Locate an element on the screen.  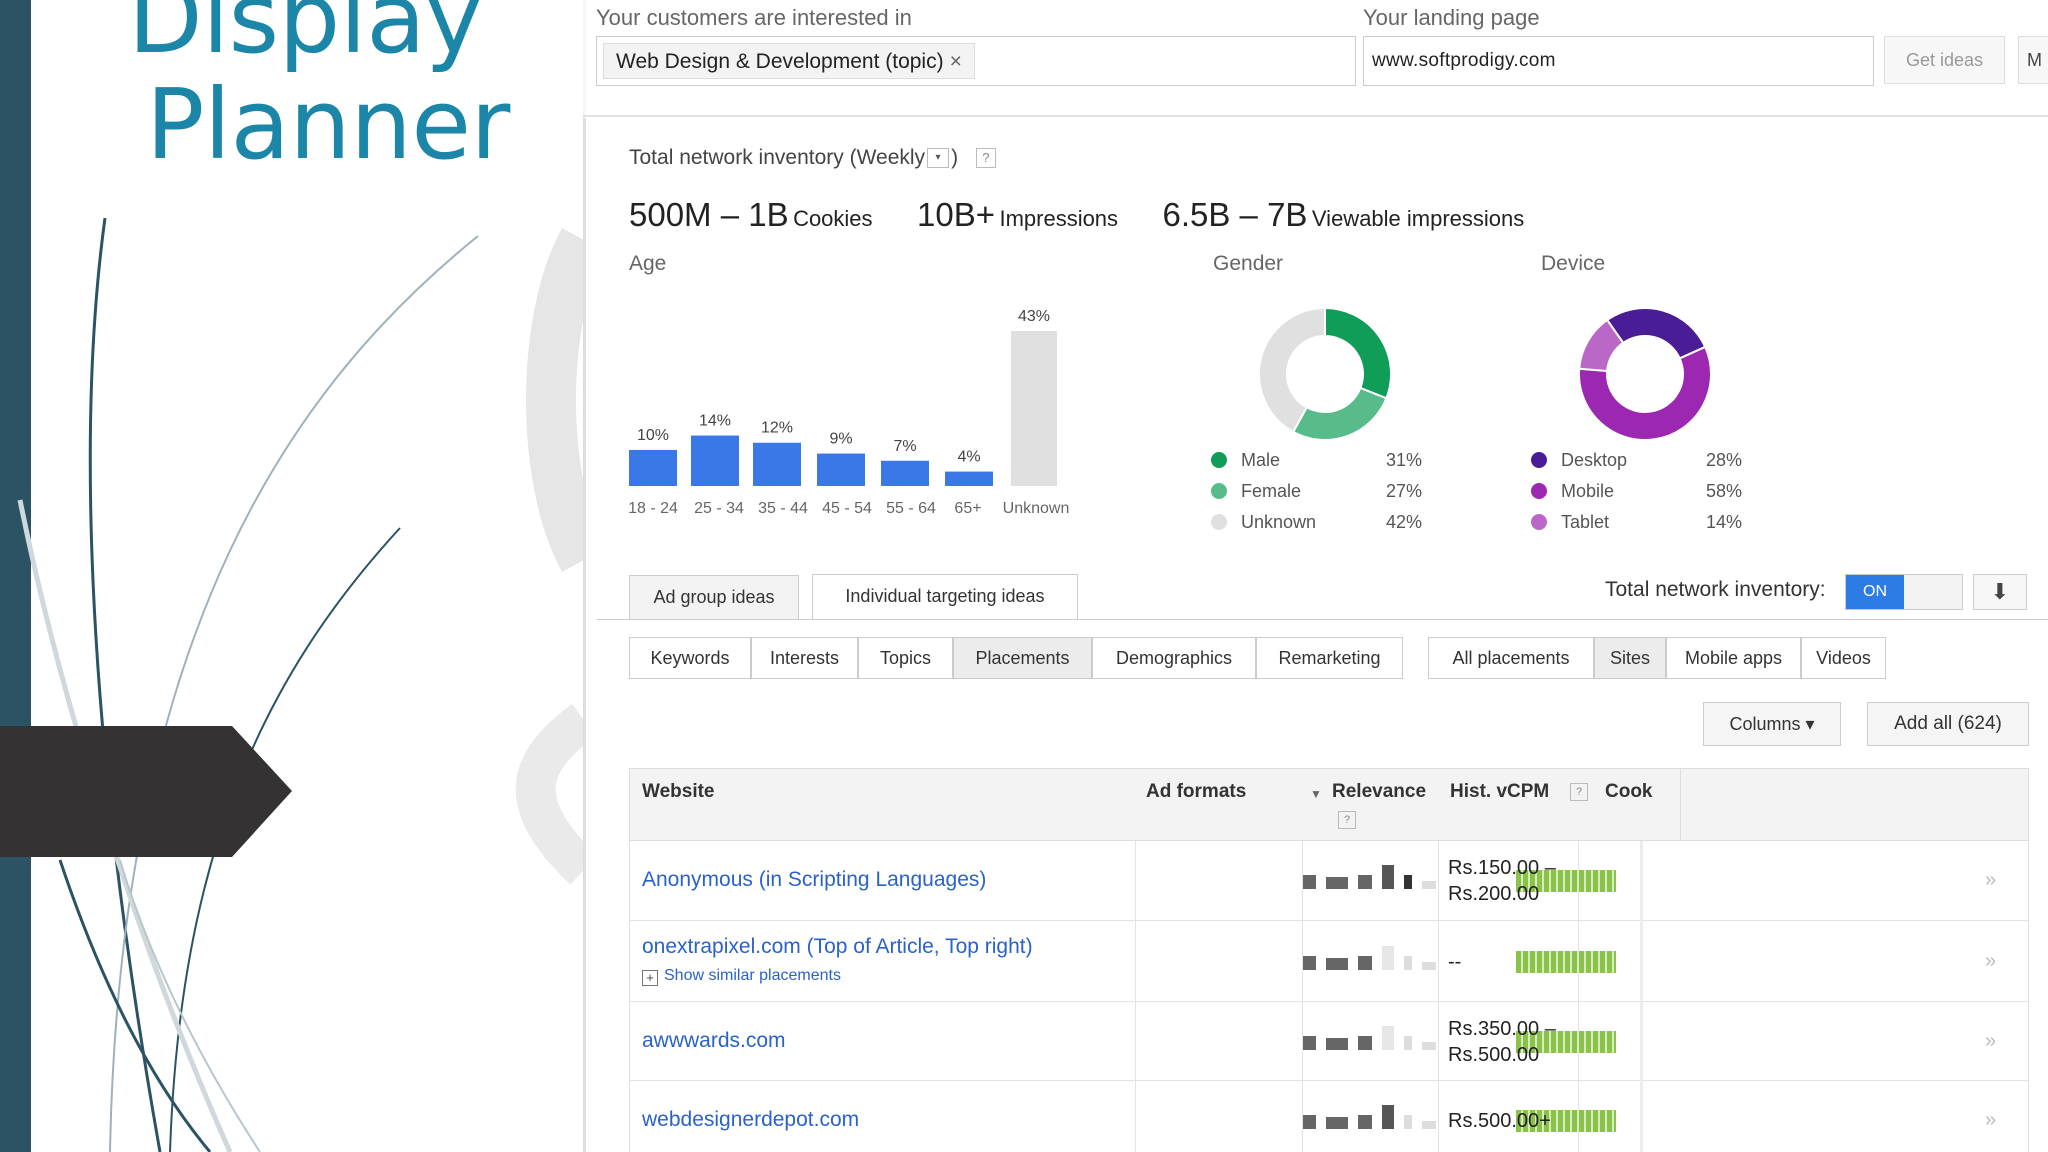
segment-remarketing: Remarketing is located at coordinates (1329, 658).